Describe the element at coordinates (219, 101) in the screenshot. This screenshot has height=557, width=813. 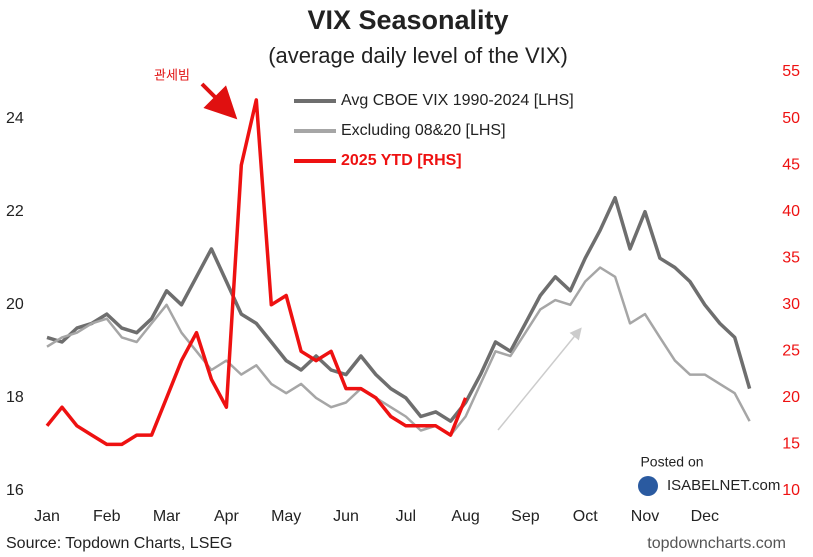
I see `annotation-arrow` at that location.